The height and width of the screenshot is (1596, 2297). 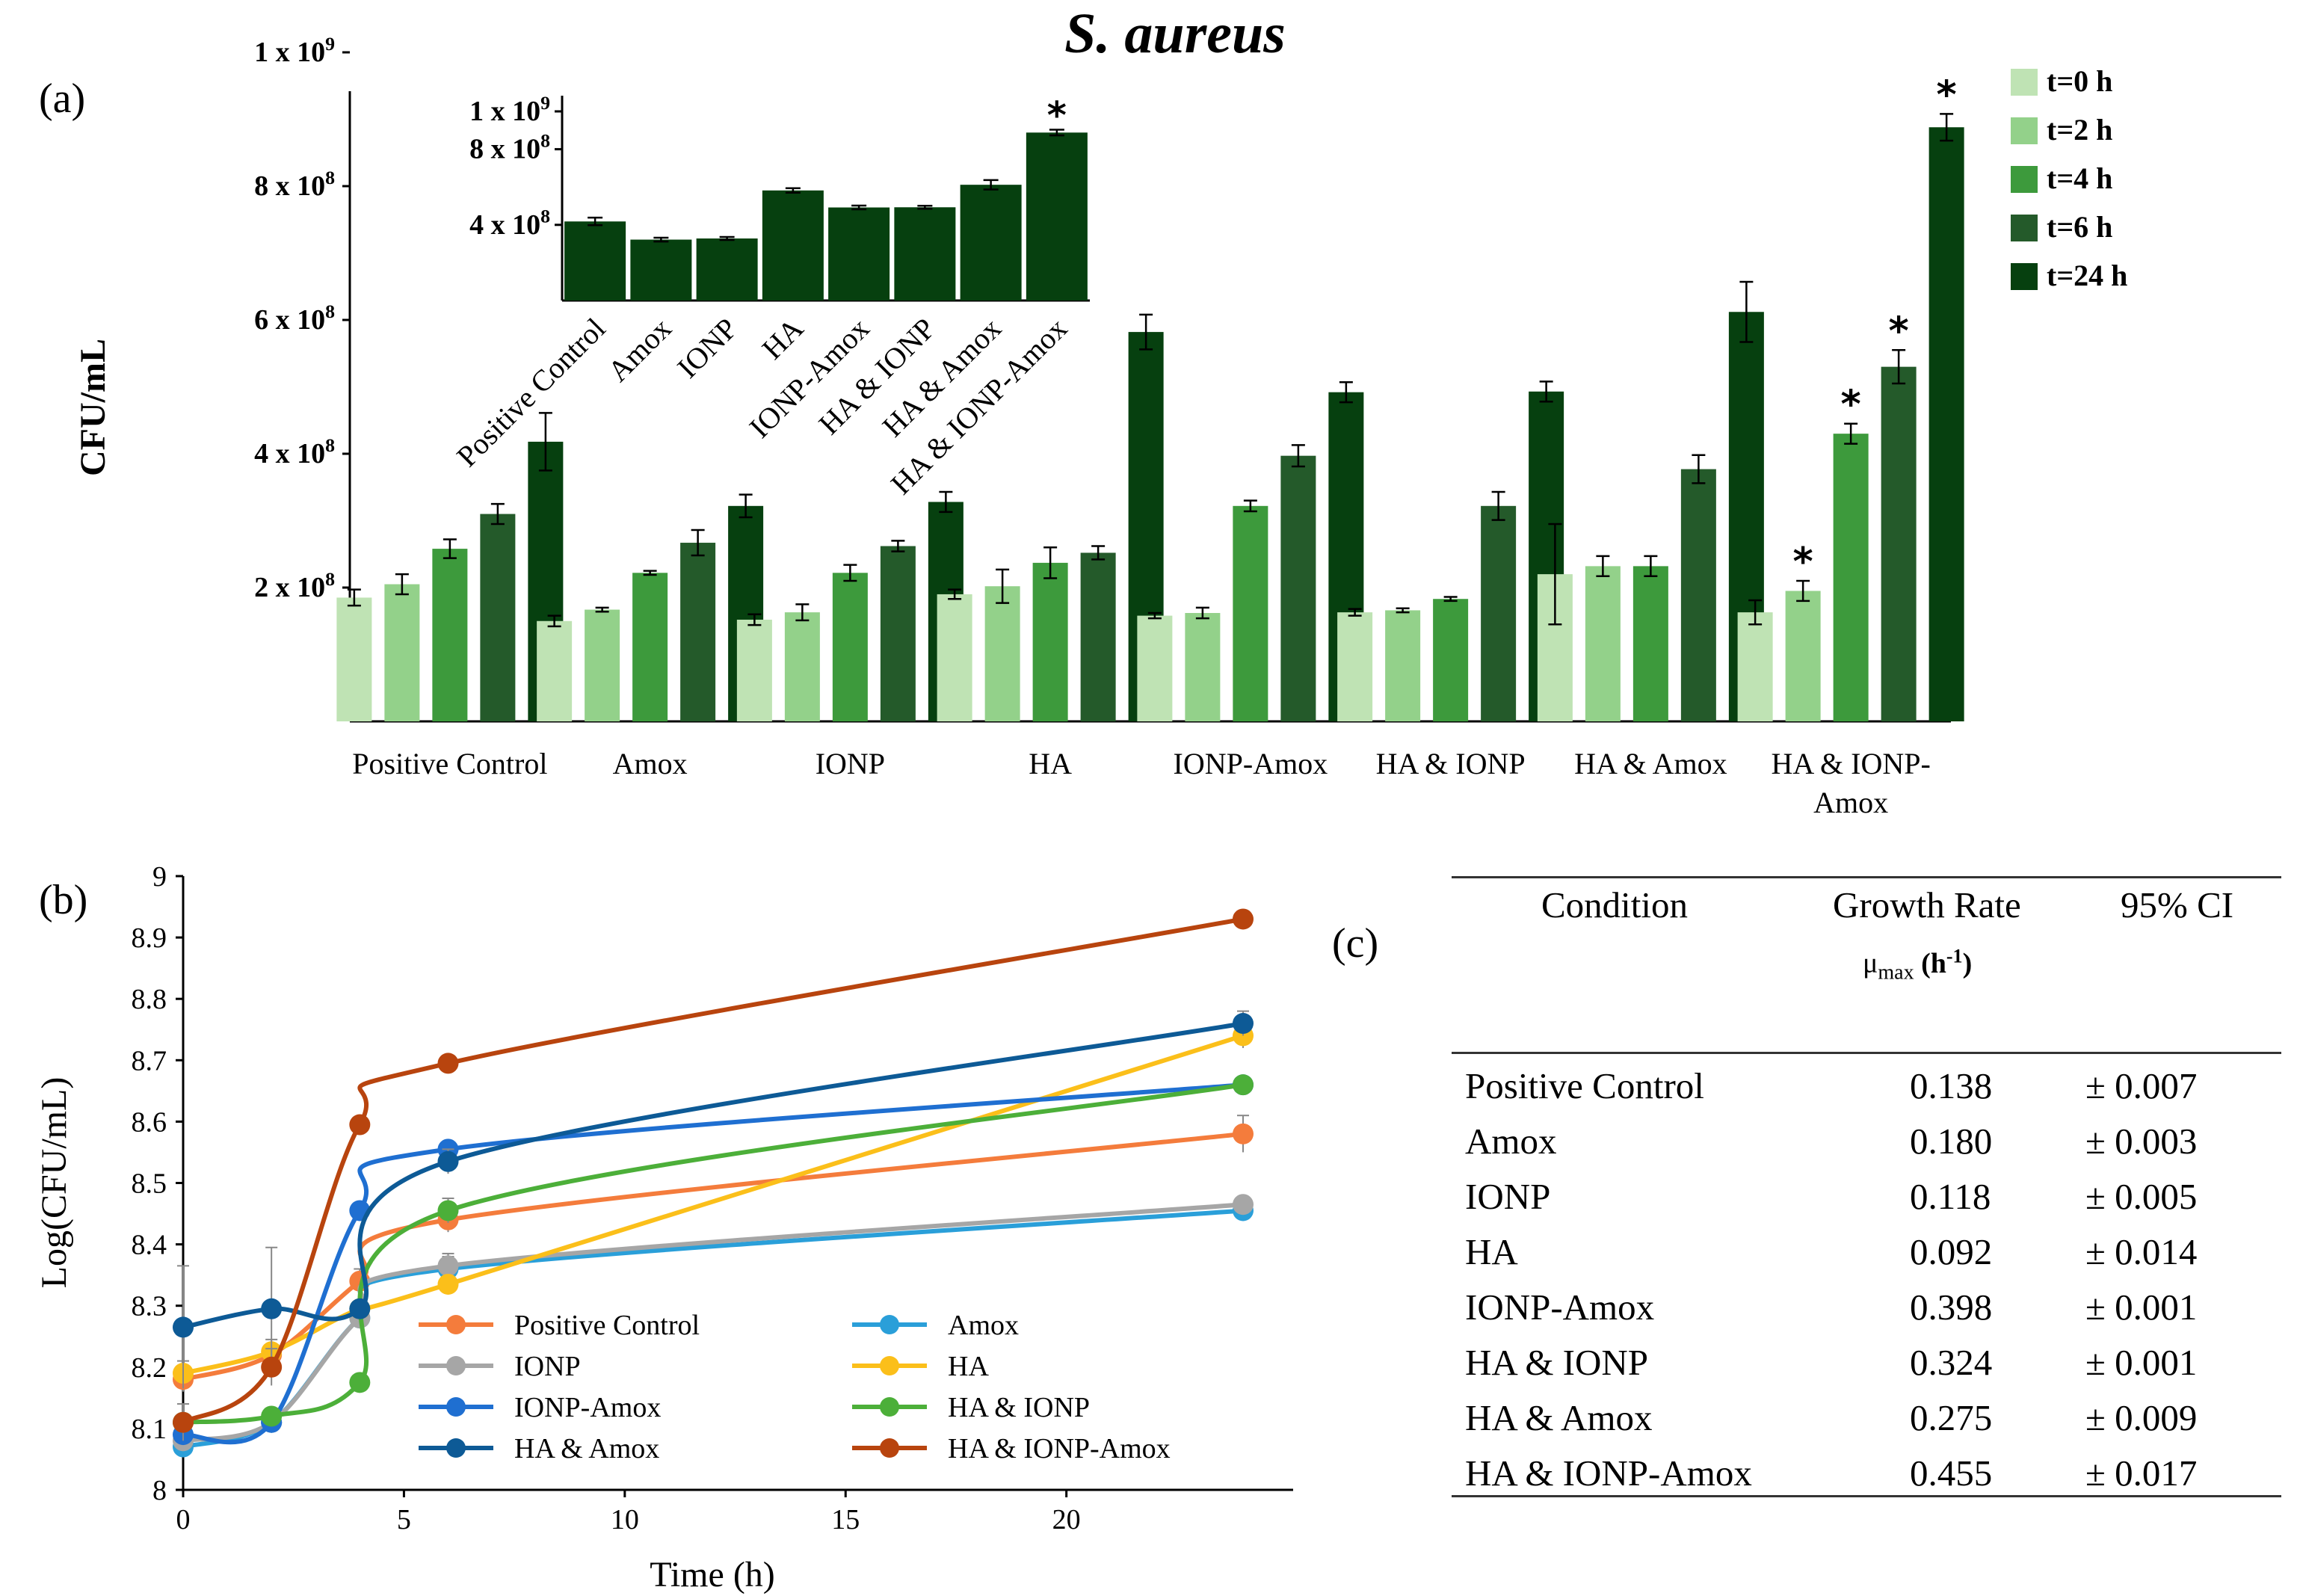 What do you see at coordinates (330, 44) in the screenshot?
I see `y-tick-label-exp: 9` at bounding box center [330, 44].